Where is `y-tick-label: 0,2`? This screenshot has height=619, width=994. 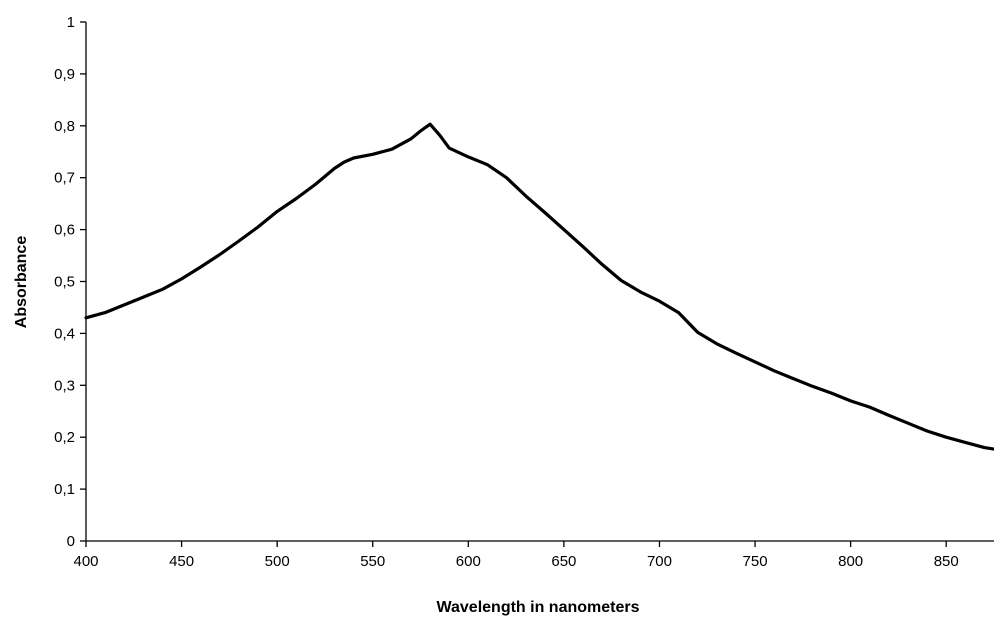
y-tick-label: 0,2 is located at coordinates (64, 437).